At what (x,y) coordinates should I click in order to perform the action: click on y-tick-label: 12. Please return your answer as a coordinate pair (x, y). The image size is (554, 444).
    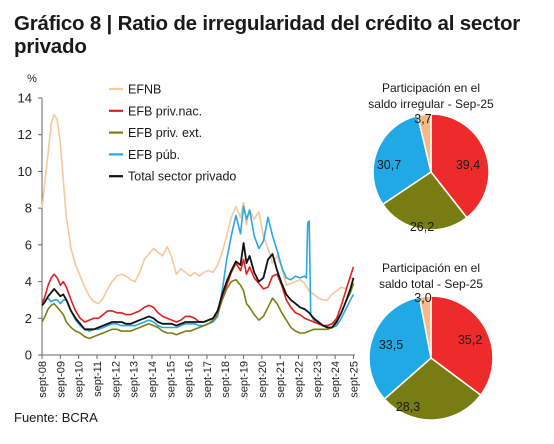
    Looking at the image, I should click on (25, 134).